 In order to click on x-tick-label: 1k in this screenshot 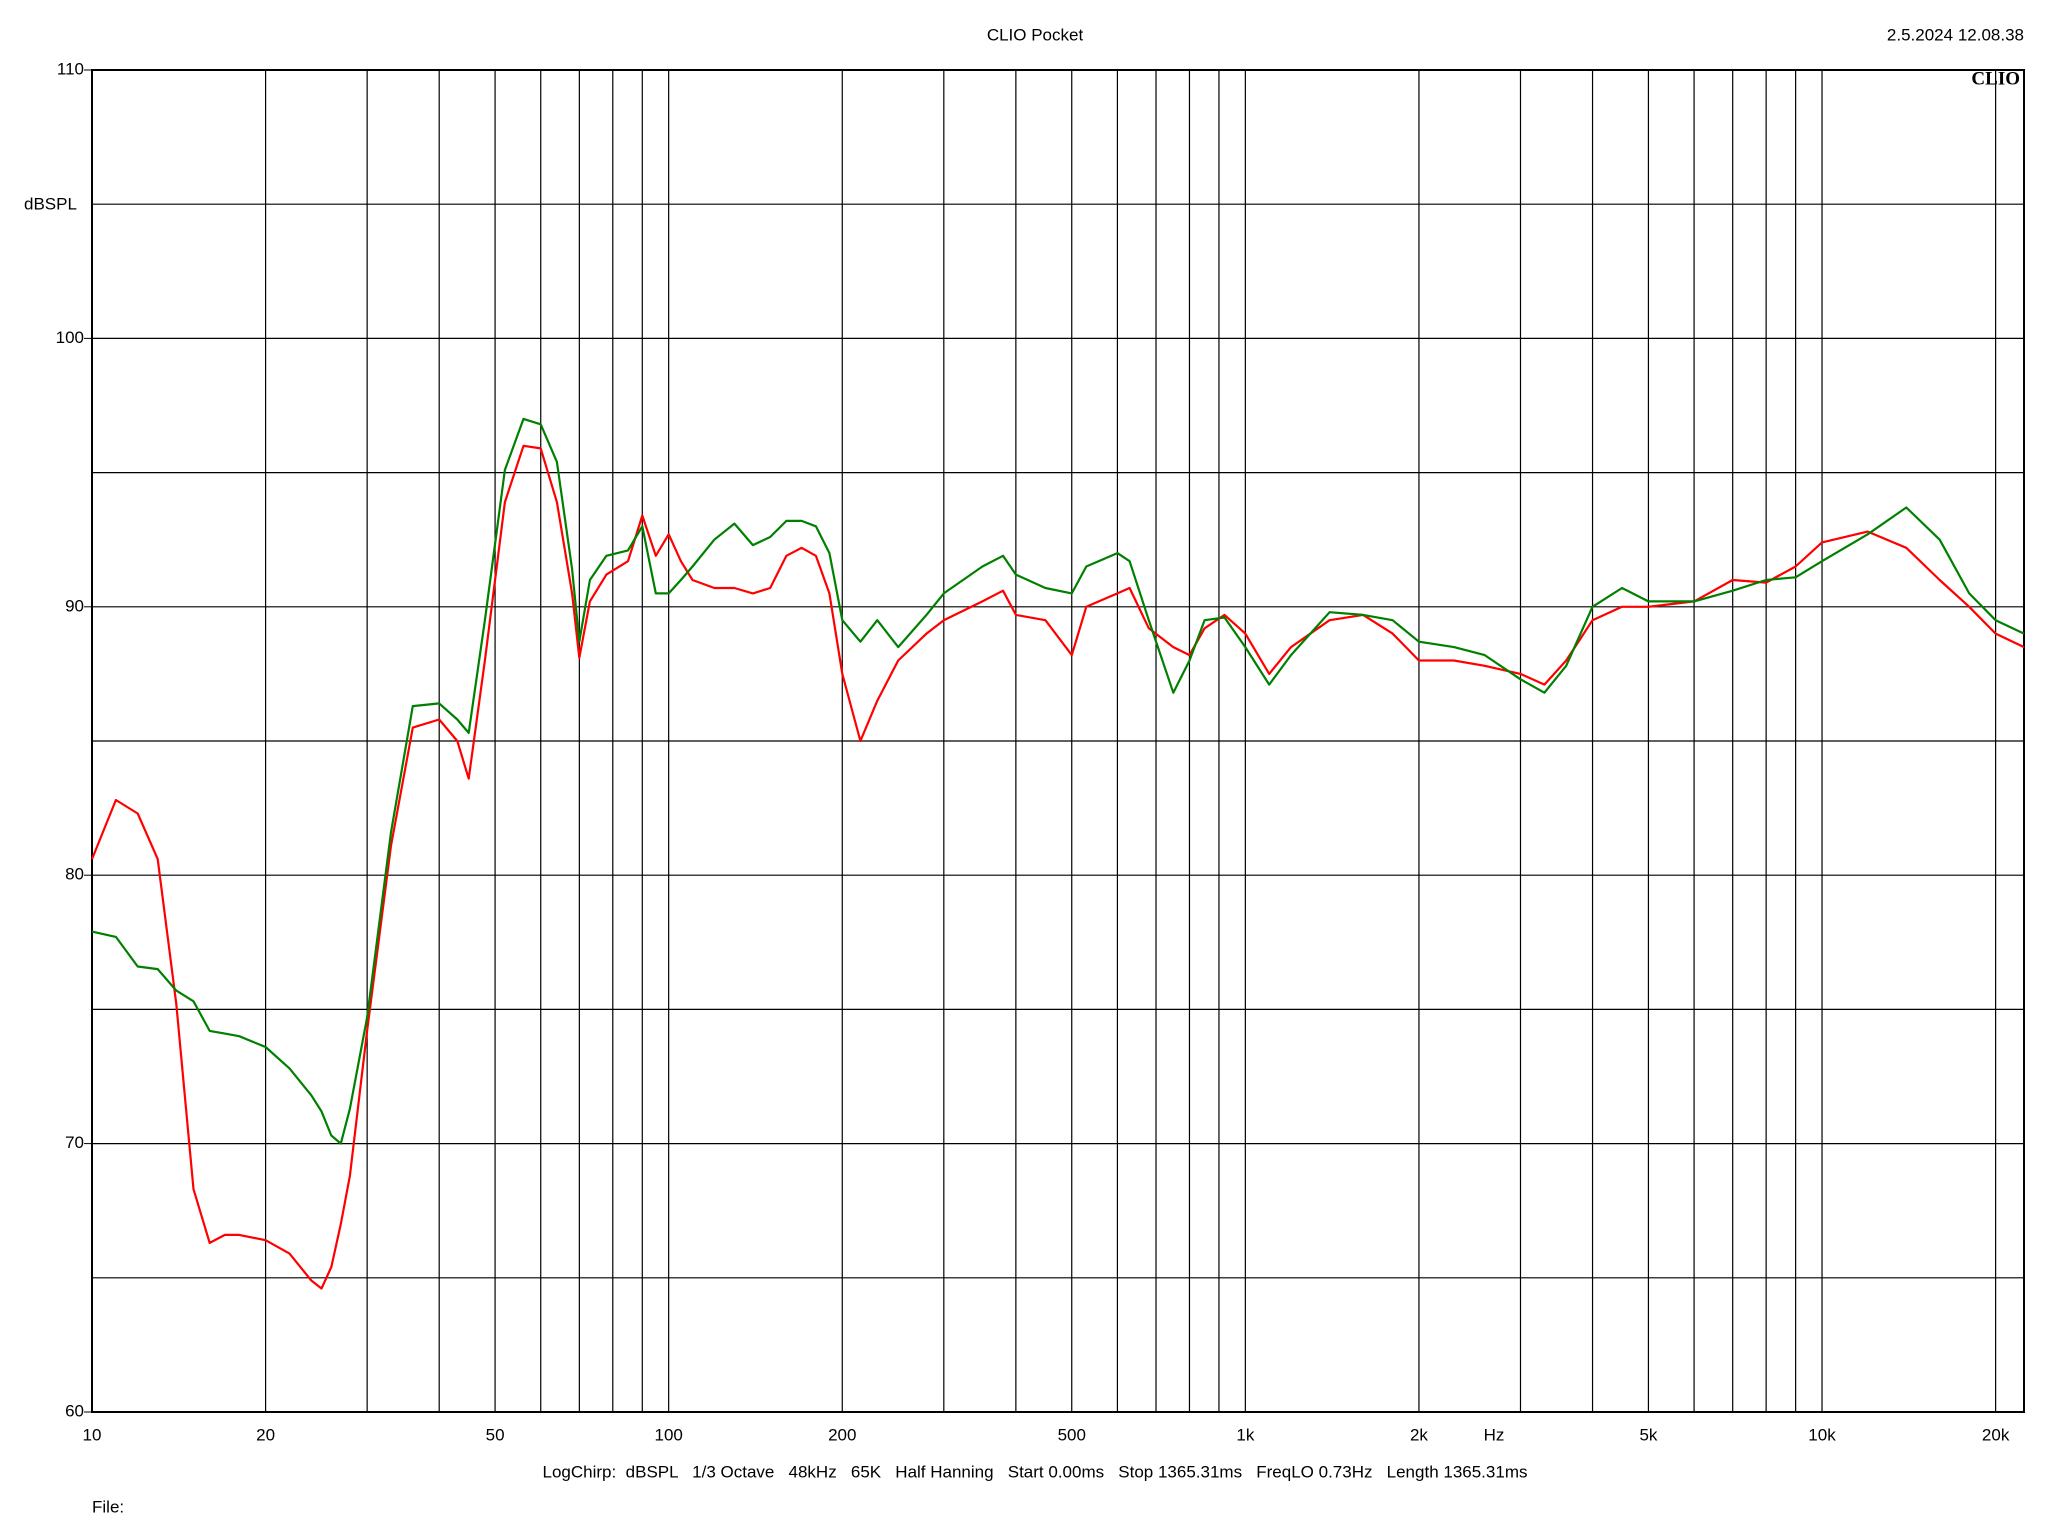, I will do `click(1245, 1434)`.